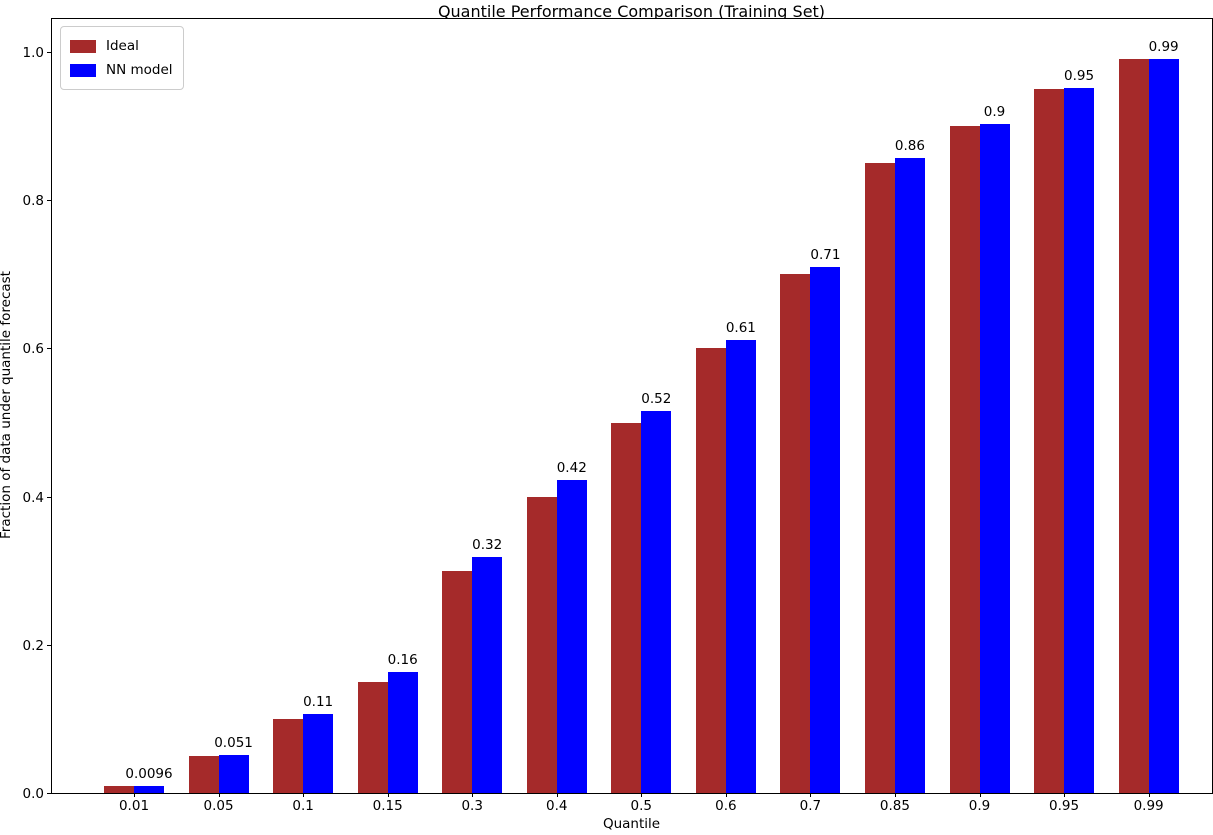 The height and width of the screenshot is (835, 1213). I want to click on bar-value-label-0.95: 0.95, so click(1079, 76).